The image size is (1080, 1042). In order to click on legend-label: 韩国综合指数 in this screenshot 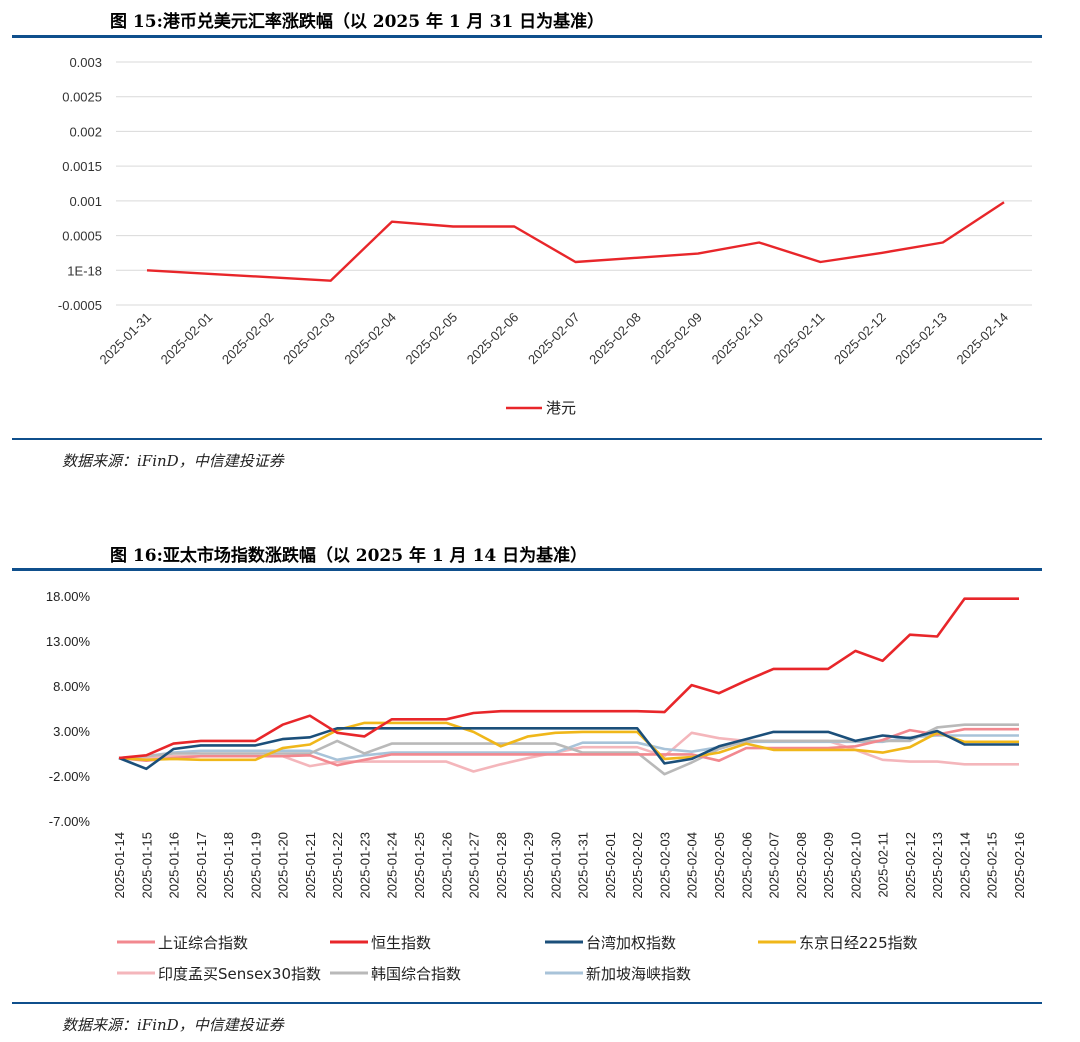, I will do `click(416, 974)`.